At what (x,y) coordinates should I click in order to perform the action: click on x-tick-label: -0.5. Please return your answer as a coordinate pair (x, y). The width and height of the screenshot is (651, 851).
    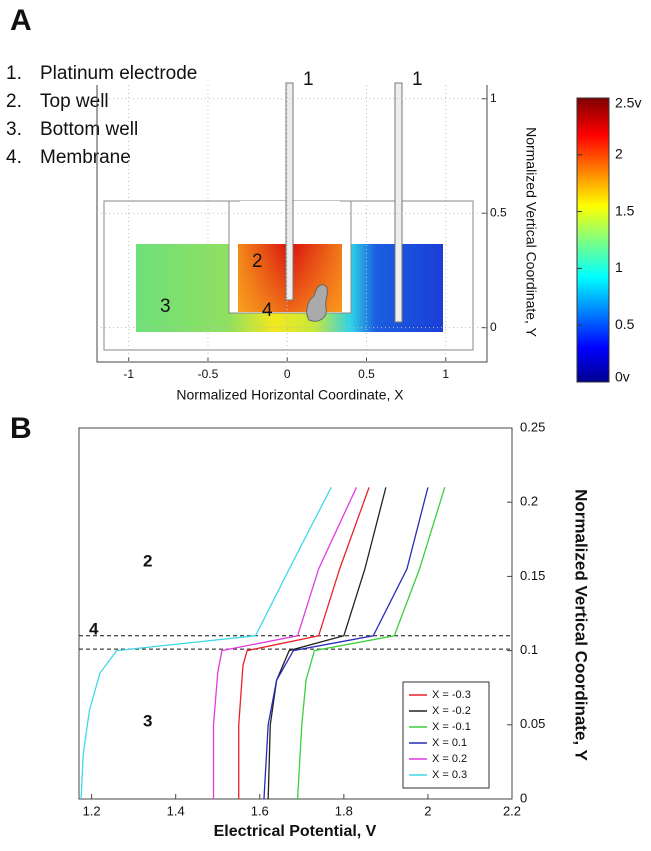
    Looking at the image, I should click on (208, 374).